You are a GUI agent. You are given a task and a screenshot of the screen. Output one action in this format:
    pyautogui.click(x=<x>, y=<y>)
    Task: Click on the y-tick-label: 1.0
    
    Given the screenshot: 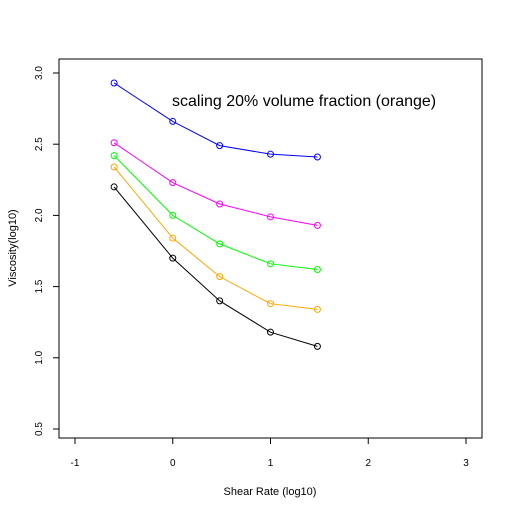 What is the action you would take?
    pyautogui.click(x=39, y=357)
    